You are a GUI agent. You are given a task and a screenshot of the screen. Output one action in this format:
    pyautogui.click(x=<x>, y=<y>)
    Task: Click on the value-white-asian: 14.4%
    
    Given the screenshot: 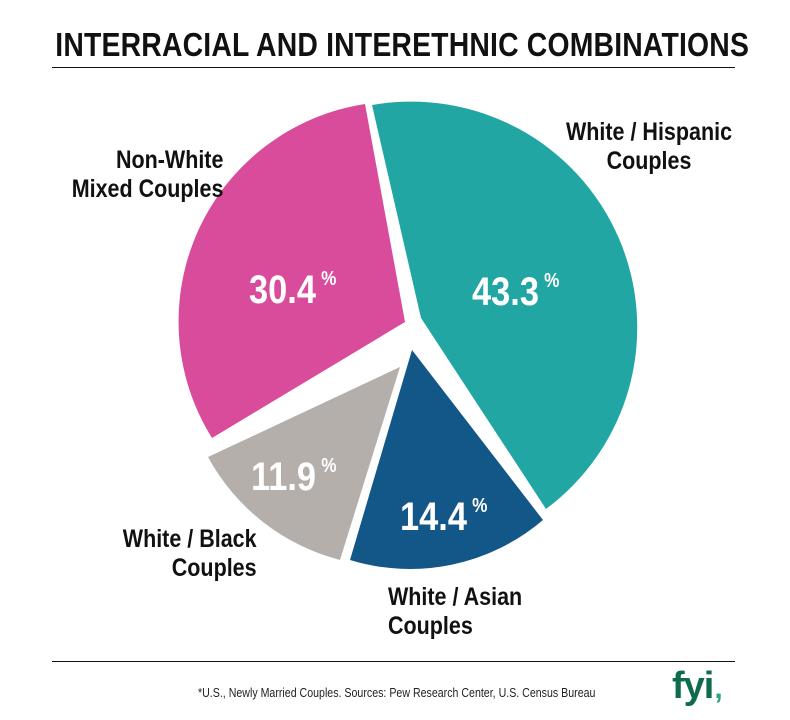 What is the action you would take?
    pyautogui.click(x=444, y=517)
    